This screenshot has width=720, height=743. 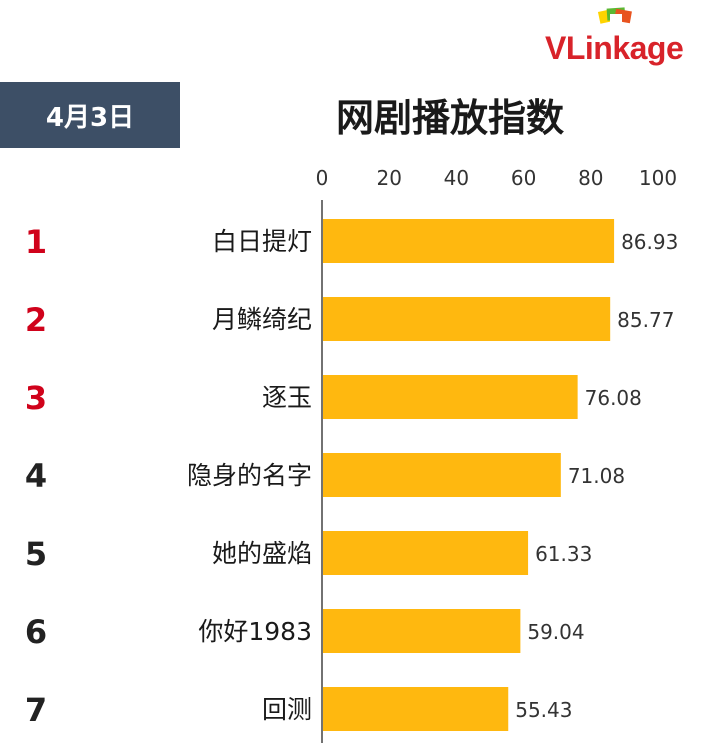 What do you see at coordinates (456, 178) in the screenshot?
I see `x-tick-label: 40` at bounding box center [456, 178].